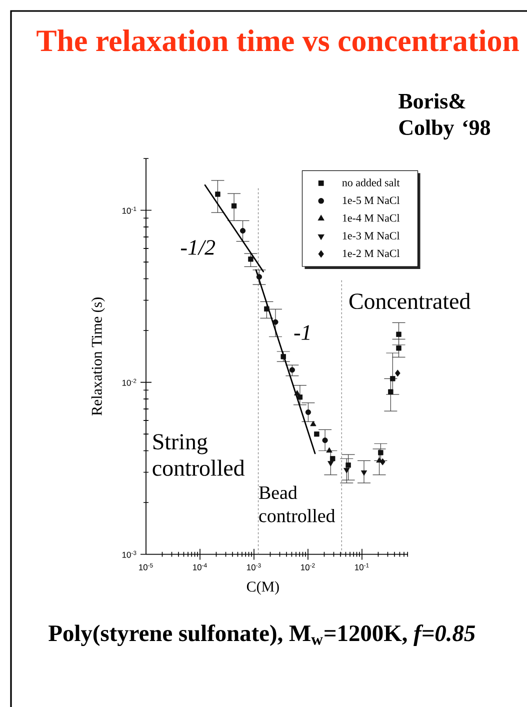 The height and width of the screenshot is (707, 527). I want to click on annotation: -1, so click(302, 332).